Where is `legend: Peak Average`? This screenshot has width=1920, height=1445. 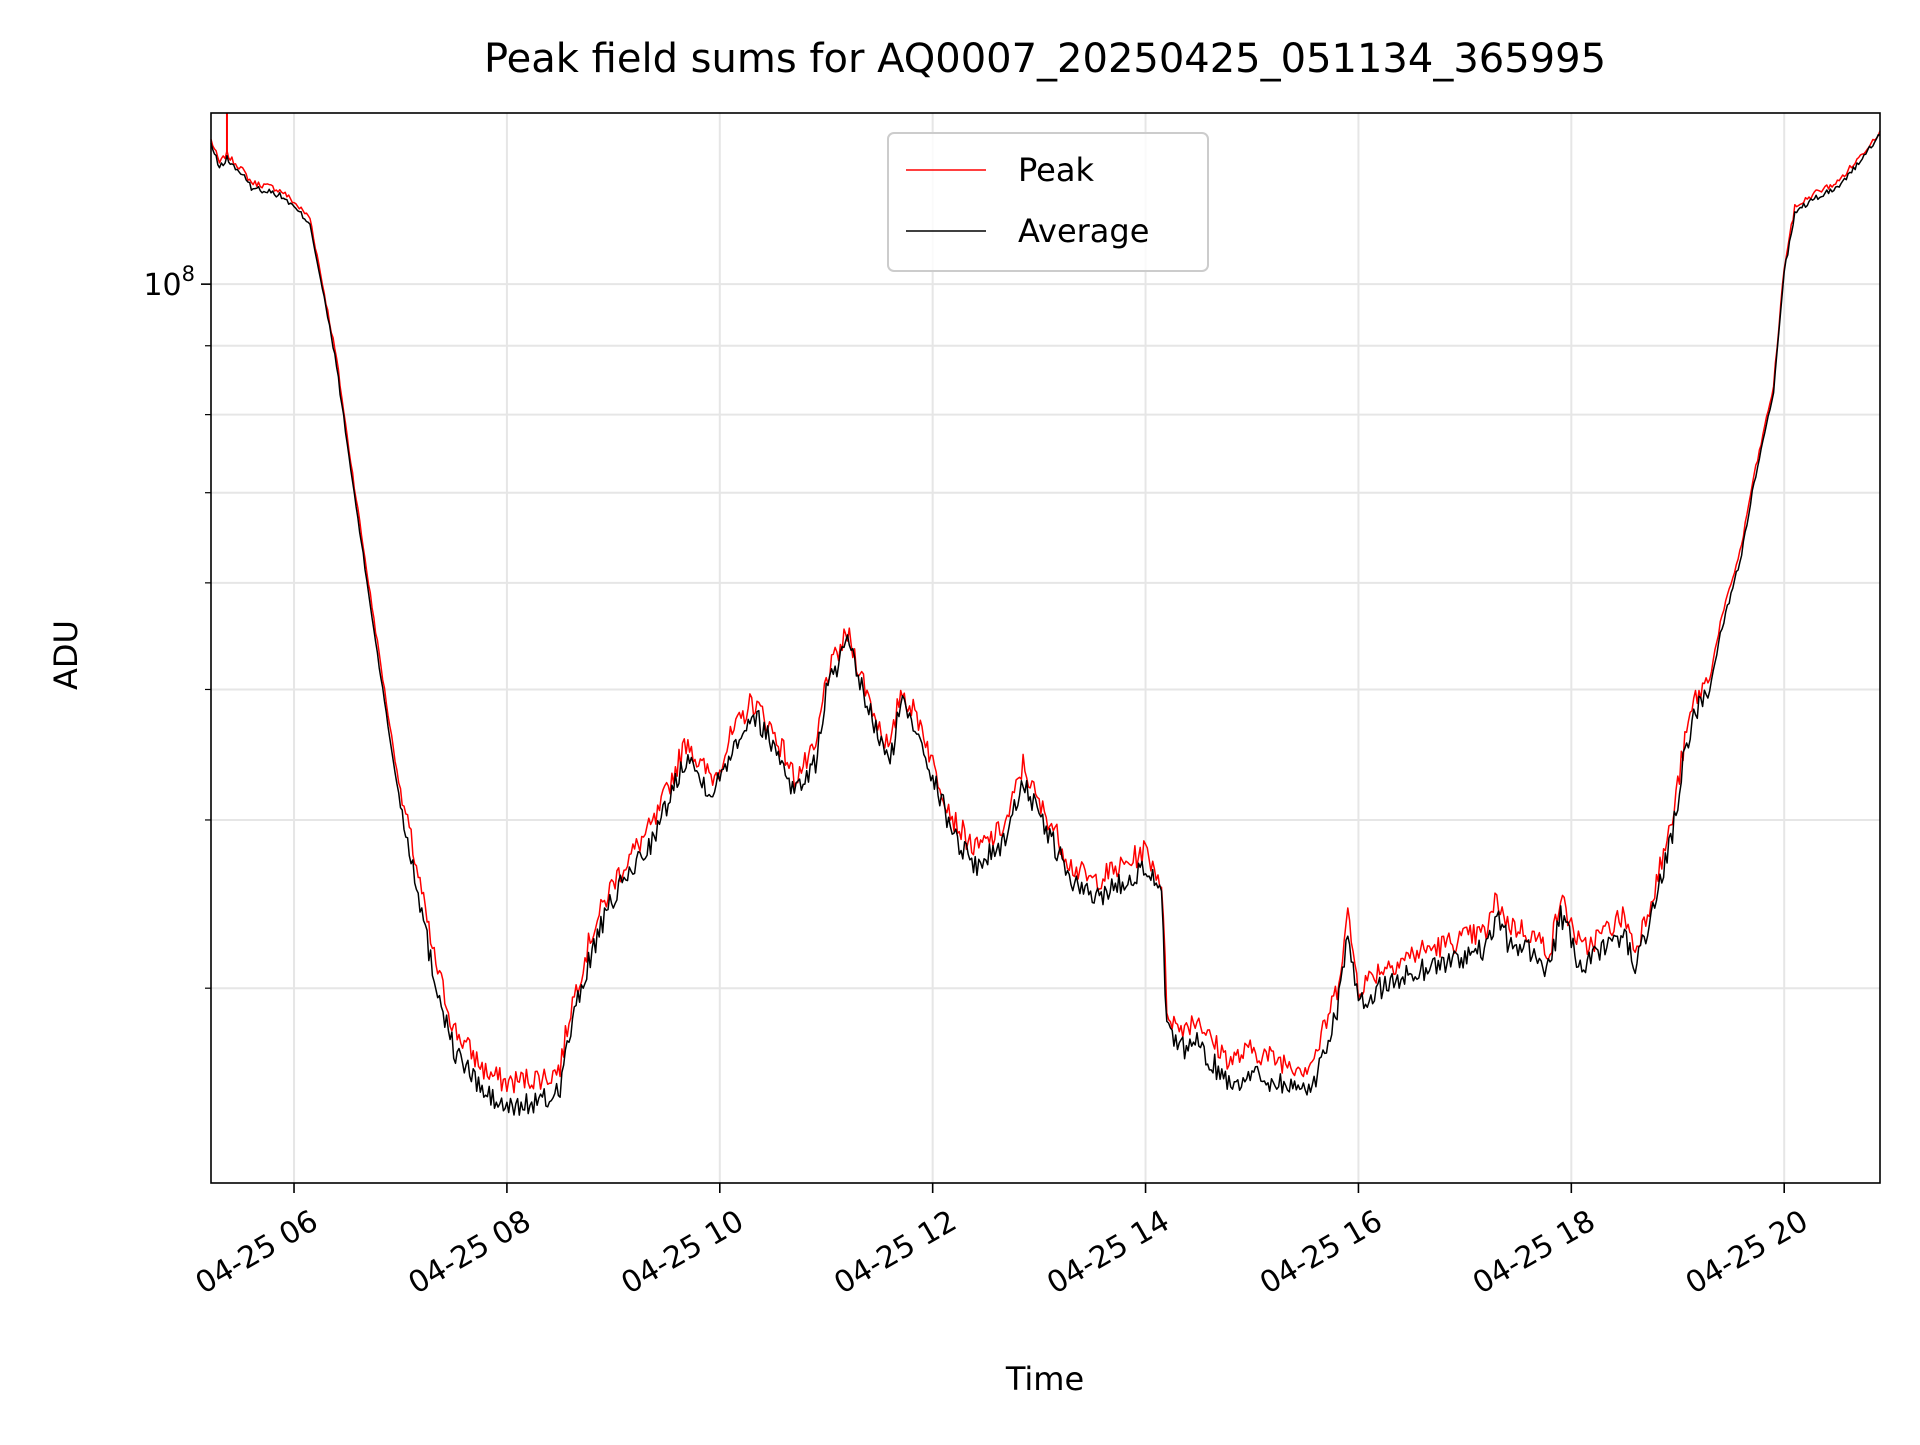 legend: Peak Average is located at coordinates (1048, 202).